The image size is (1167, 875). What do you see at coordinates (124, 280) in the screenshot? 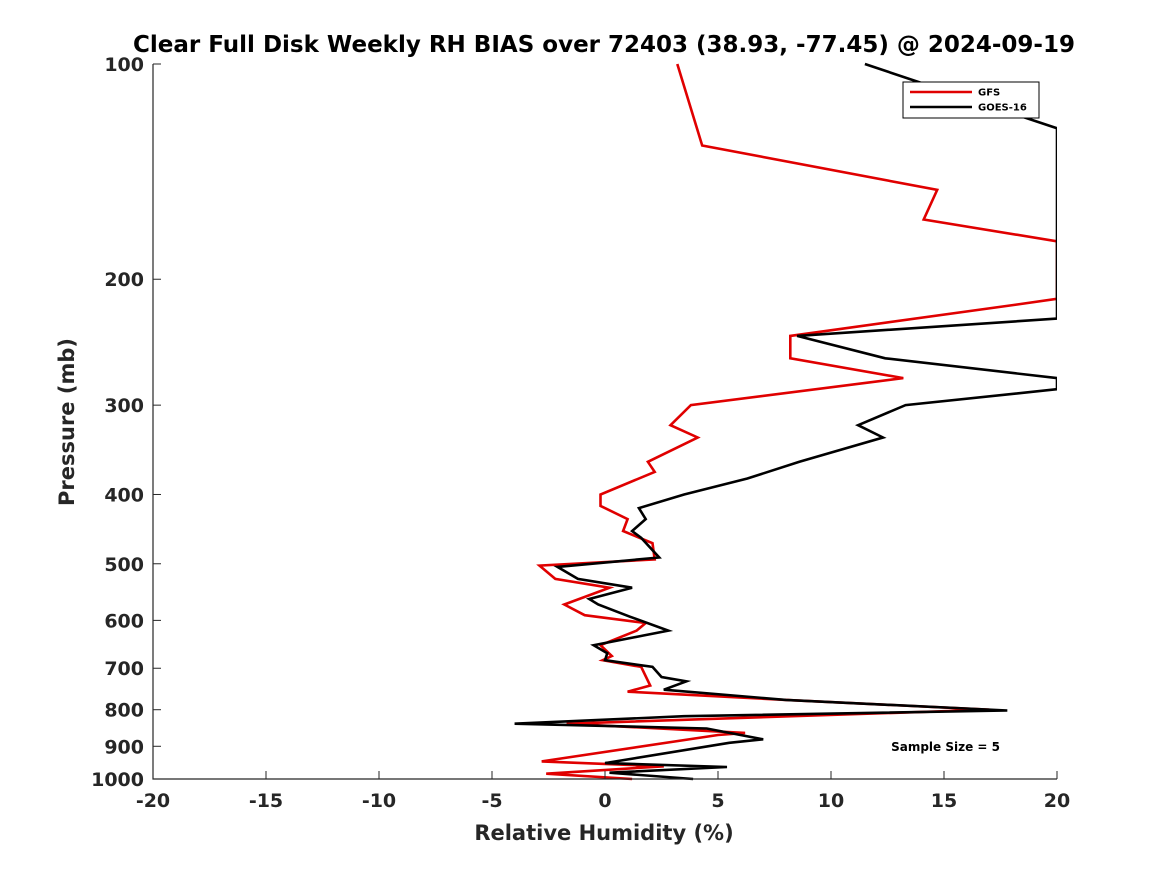
I see `y-tick-label: 200` at bounding box center [124, 280].